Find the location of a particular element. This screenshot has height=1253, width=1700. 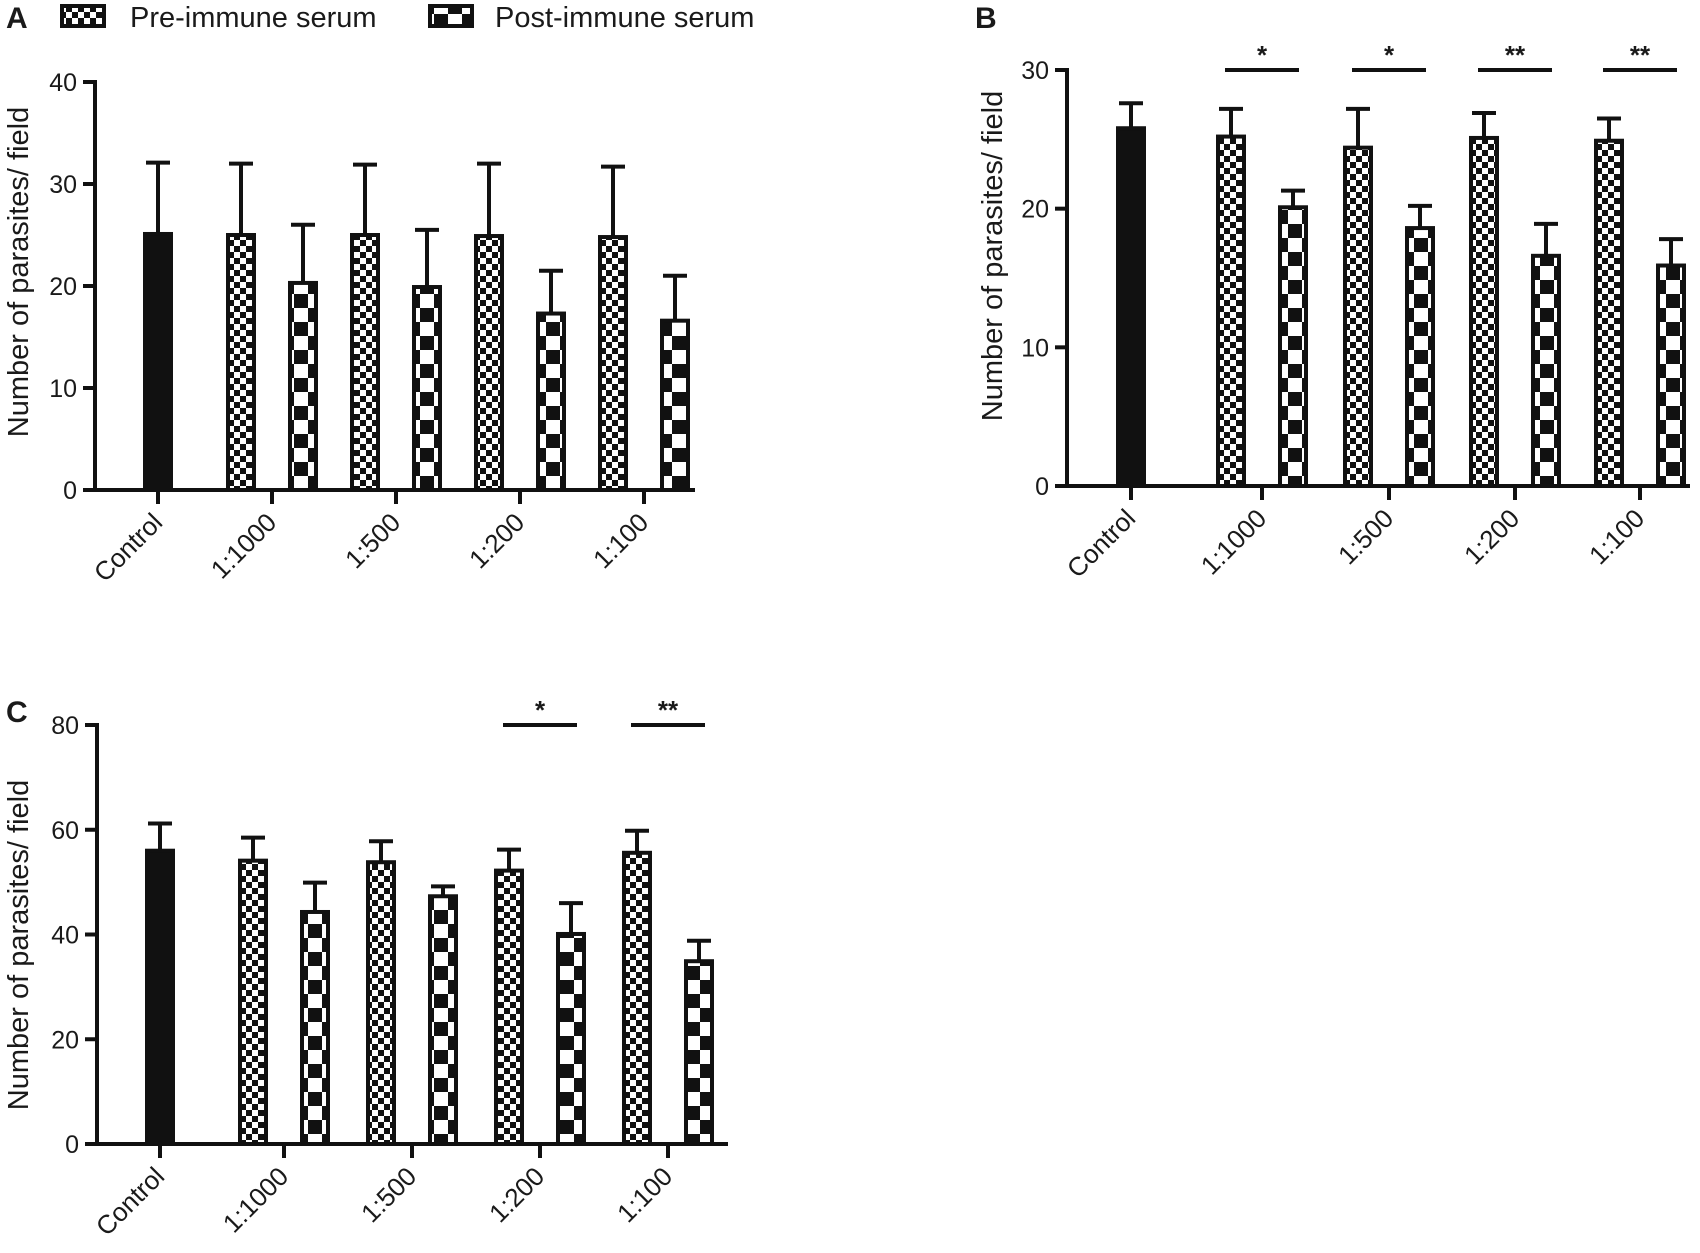

panel-b-post-immune-serum-1-100-bar is located at coordinates (1671, 375).